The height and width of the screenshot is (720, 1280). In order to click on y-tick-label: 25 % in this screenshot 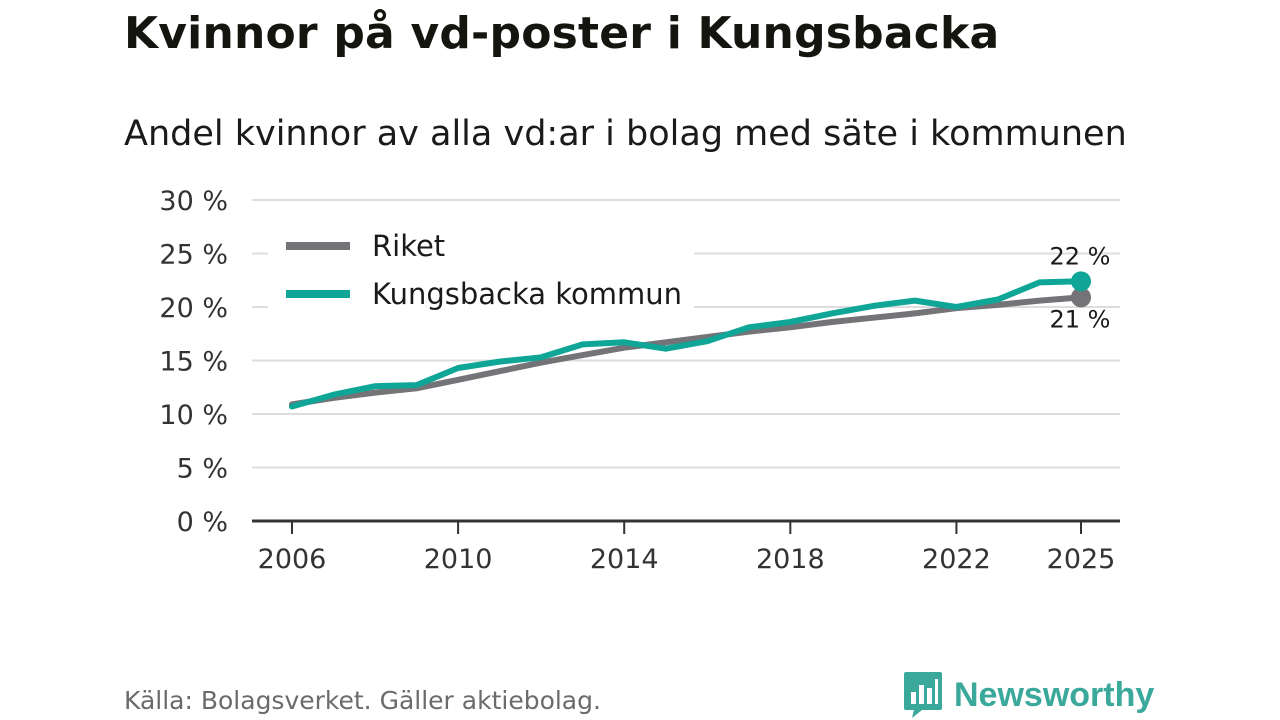, I will do `click(193, 255)`.